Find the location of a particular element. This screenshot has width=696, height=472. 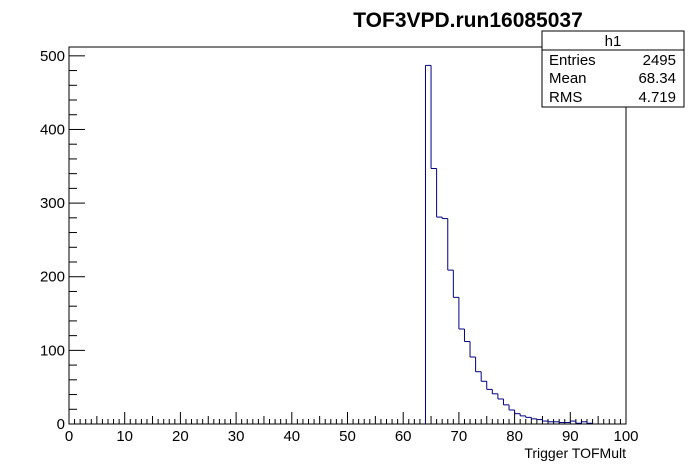

x-tick-label: 30 is located at coordinates (236, 436).